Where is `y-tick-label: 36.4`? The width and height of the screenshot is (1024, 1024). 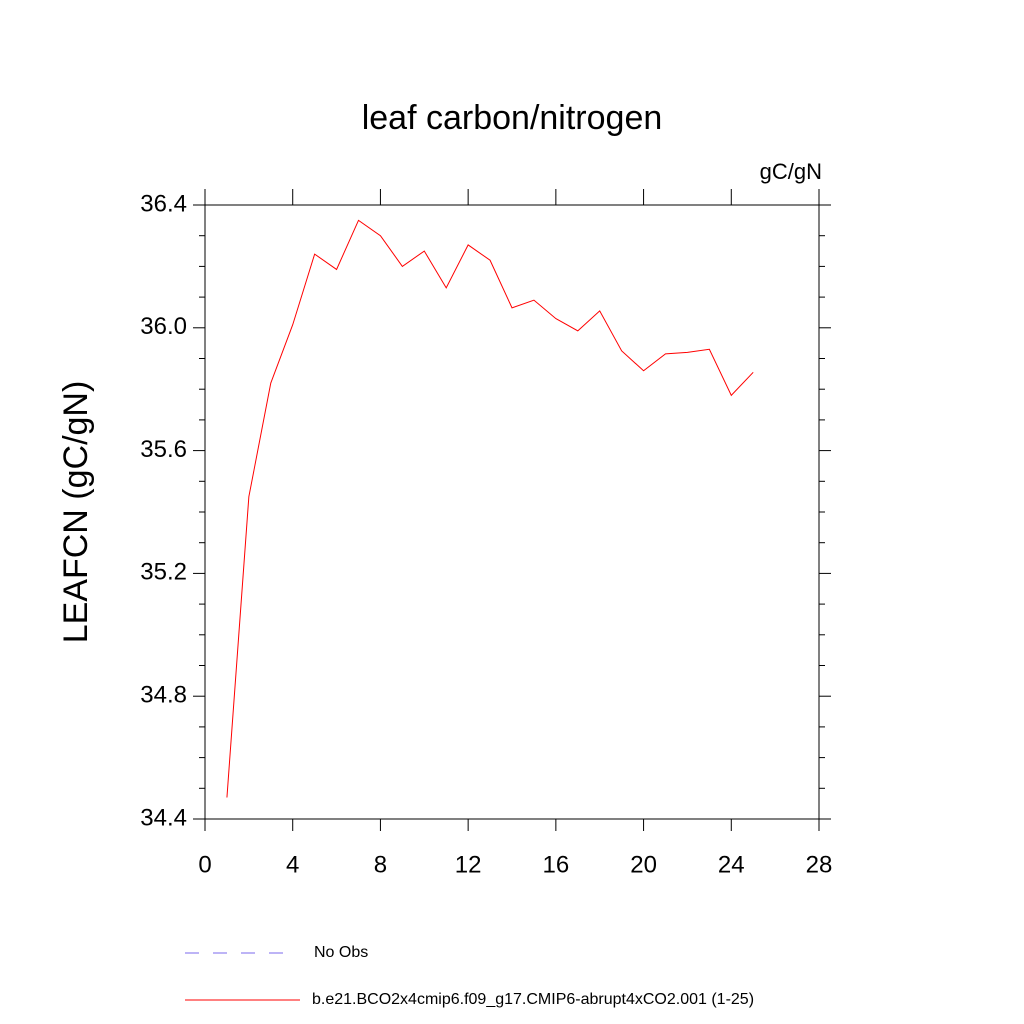 y-tick-label: 36.4 is located at coordinates (163, 203).